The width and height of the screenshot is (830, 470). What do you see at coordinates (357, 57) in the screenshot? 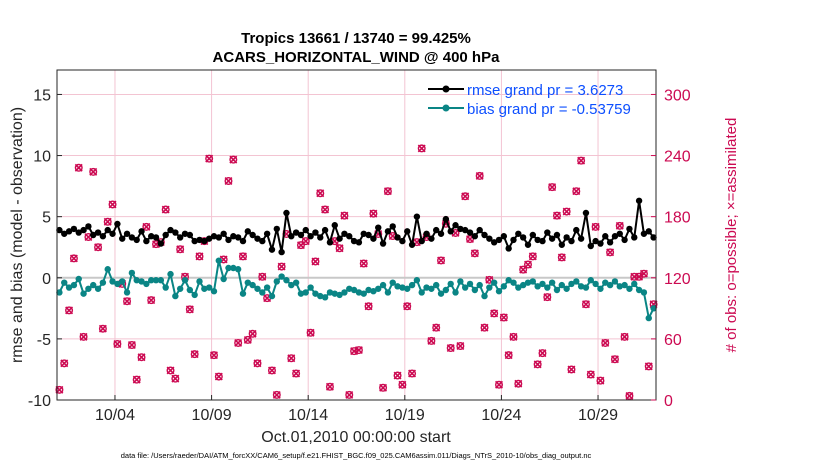
I see `chart-title-line2: ACARS_HORIZONTAL_WIND @ 400 hPa` at bounding box center [357, 57].